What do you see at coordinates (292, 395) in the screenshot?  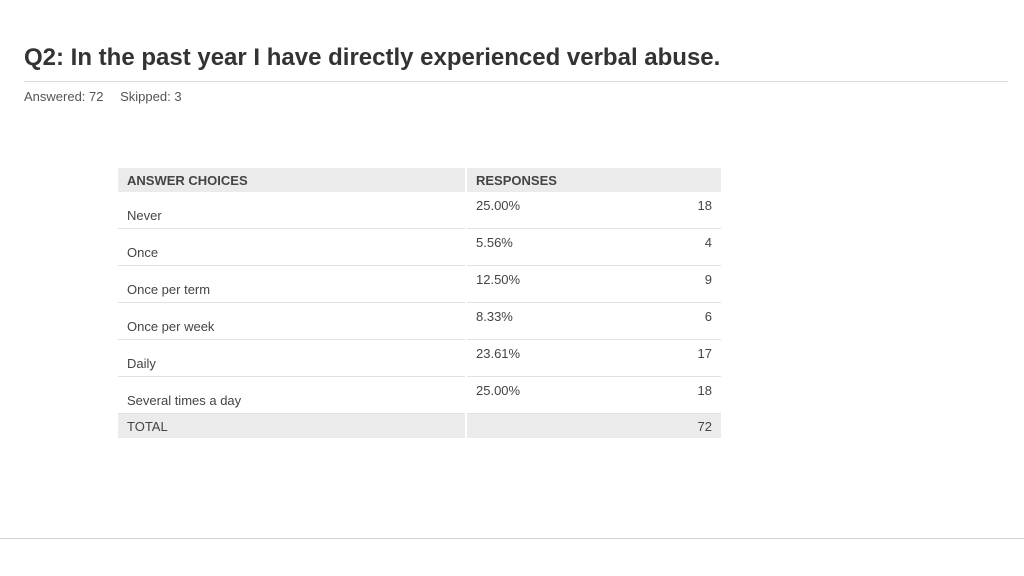 I see `answer-choice: Several times a day` at bounding box center [292, 395].